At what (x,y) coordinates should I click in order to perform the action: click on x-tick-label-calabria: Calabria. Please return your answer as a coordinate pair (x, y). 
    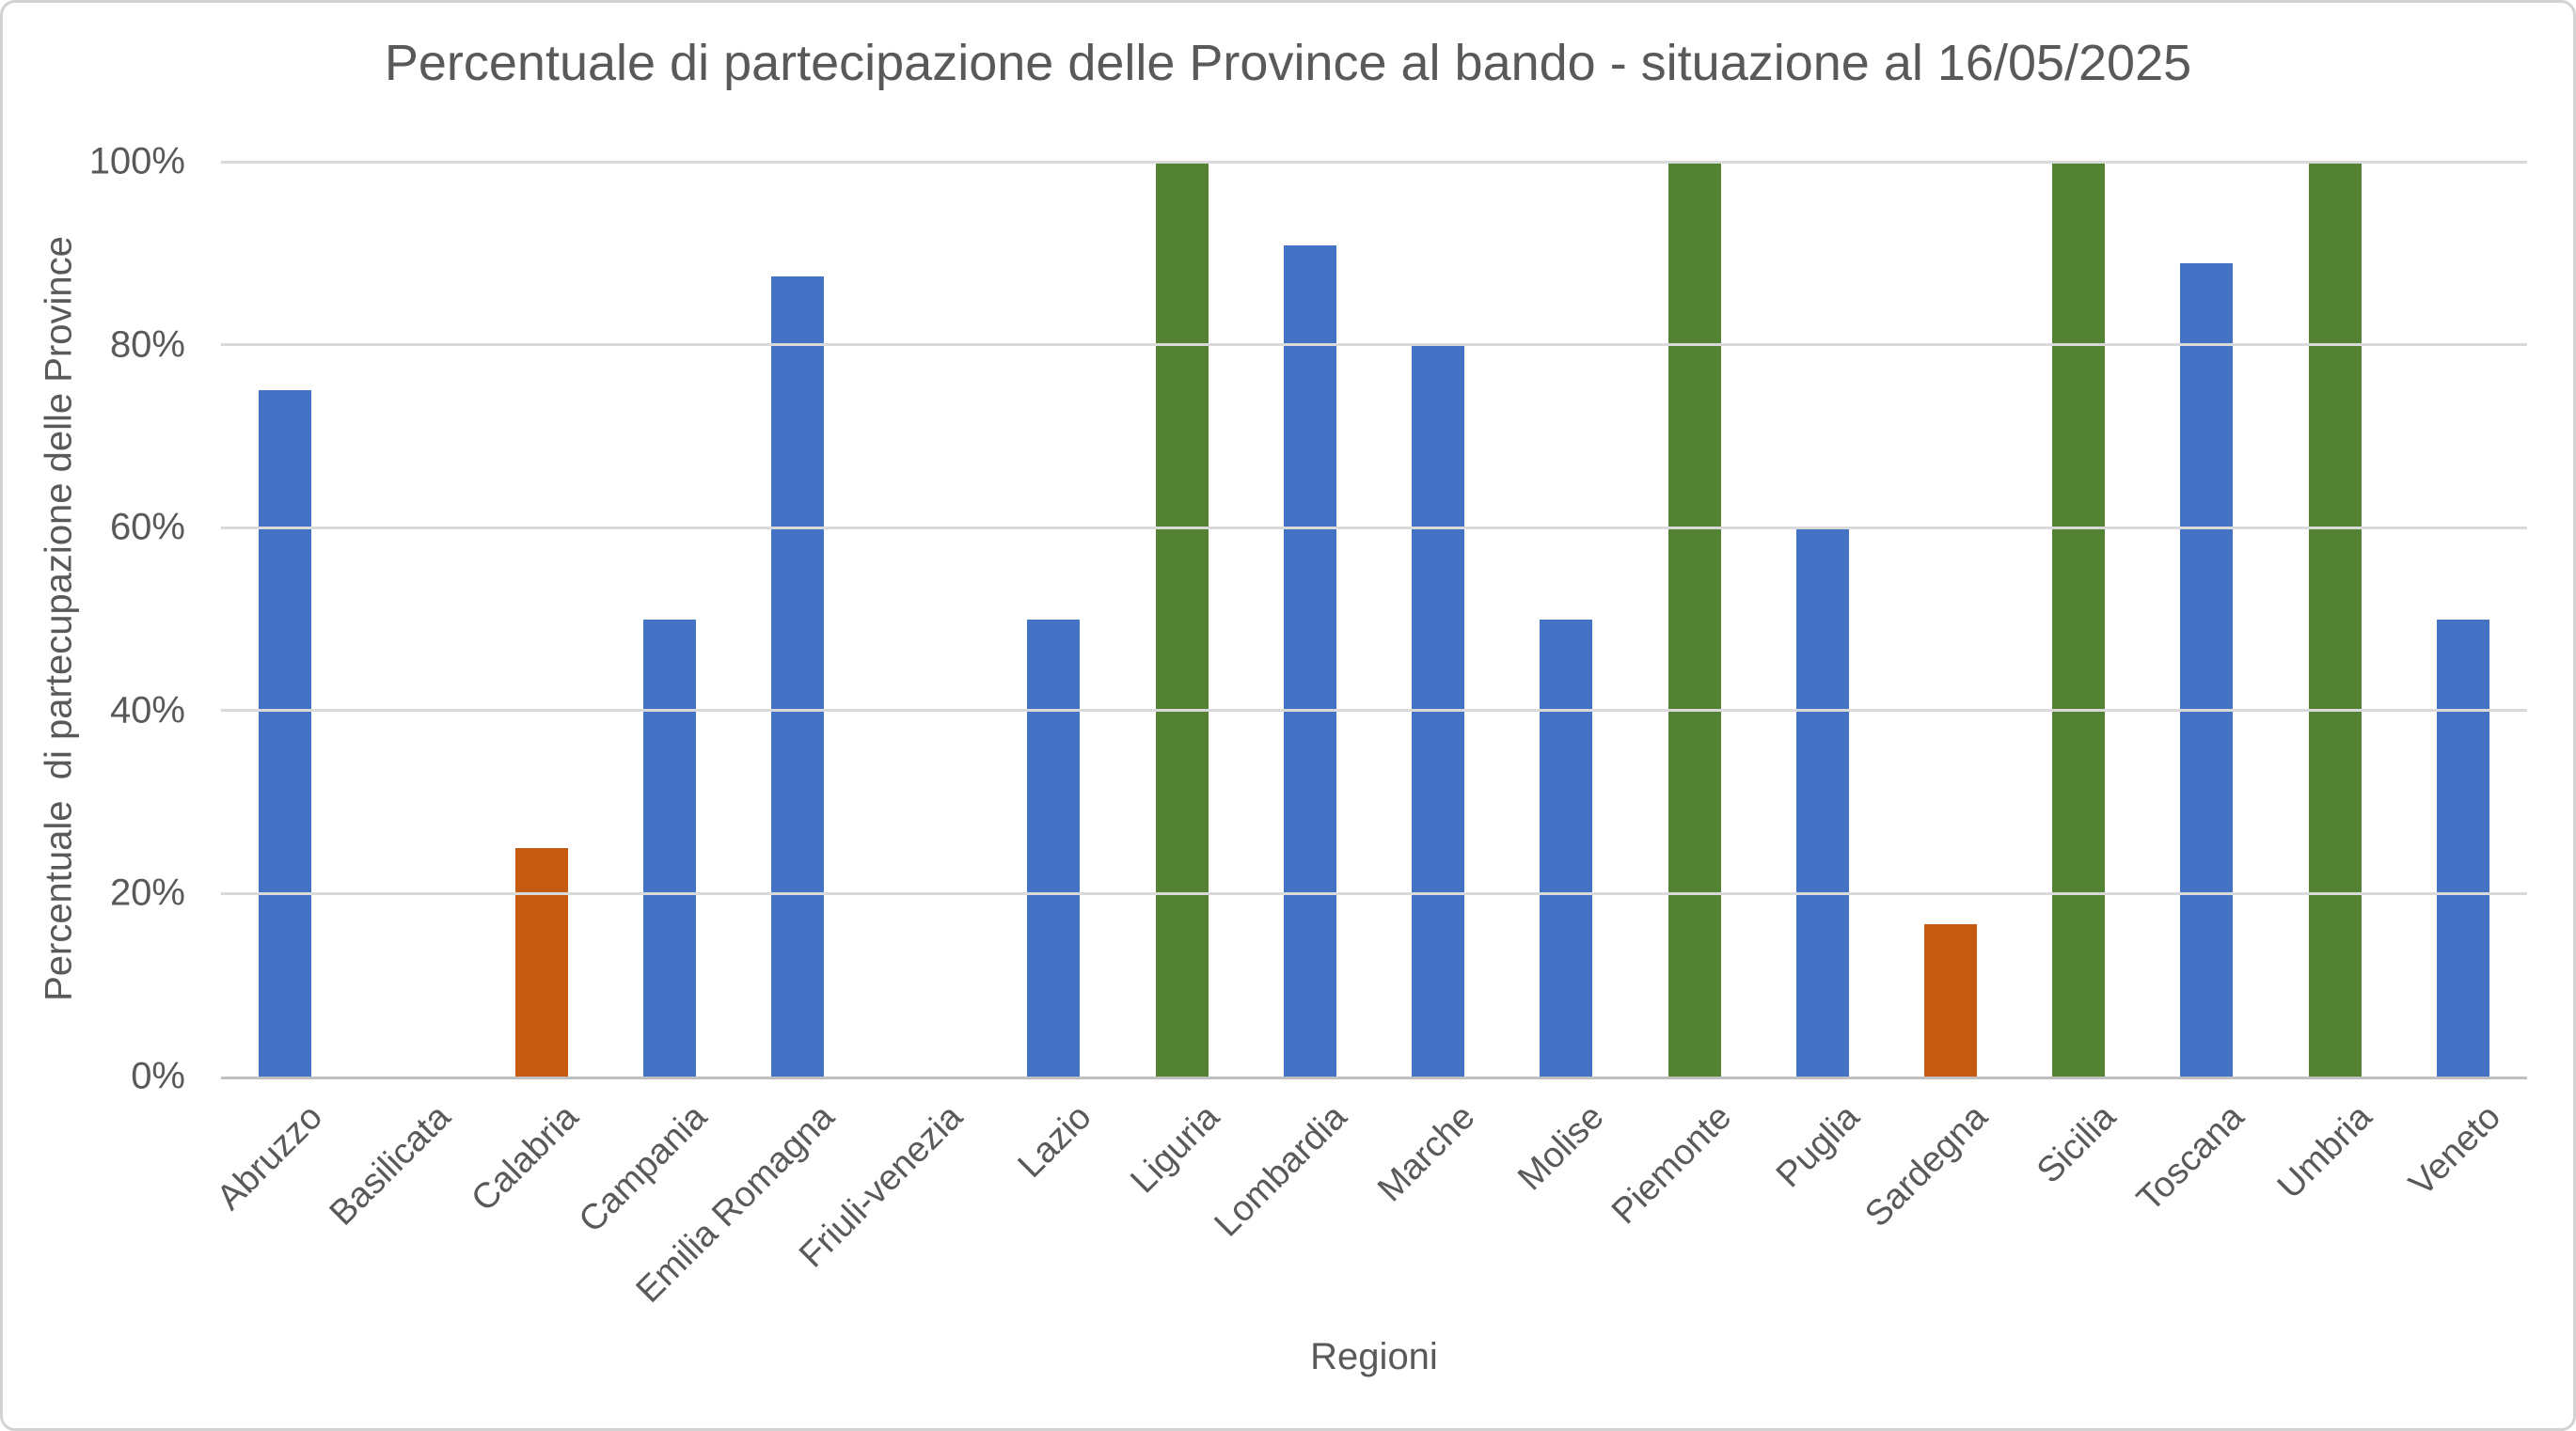
    Looking at the image, I should click on (525, 1158).